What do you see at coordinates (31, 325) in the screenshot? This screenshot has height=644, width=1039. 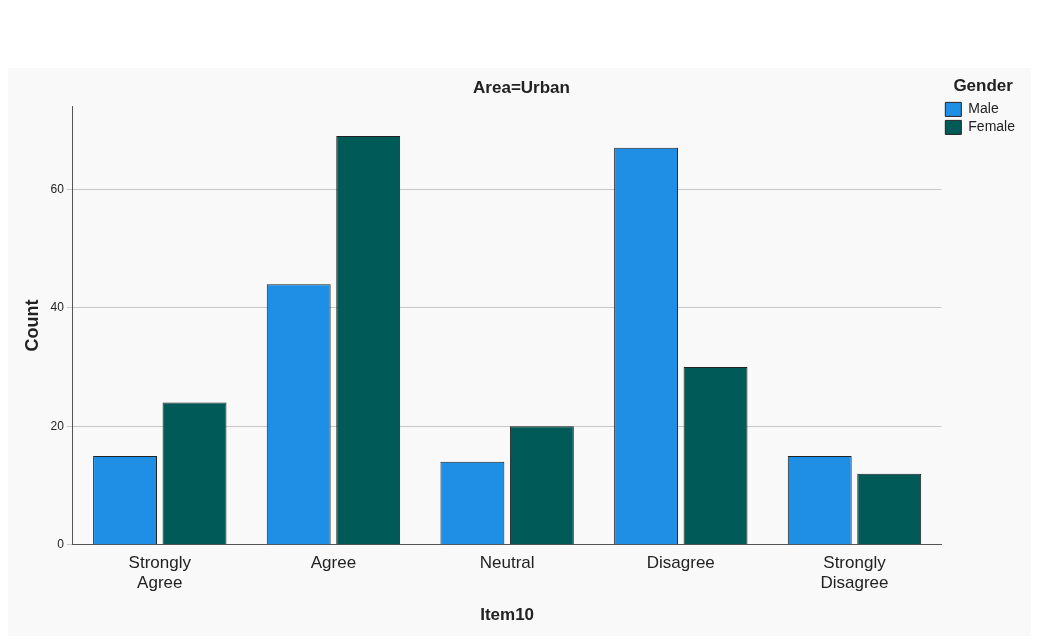 I see `y-axis-title: Count` at bounding box center [31, 325].